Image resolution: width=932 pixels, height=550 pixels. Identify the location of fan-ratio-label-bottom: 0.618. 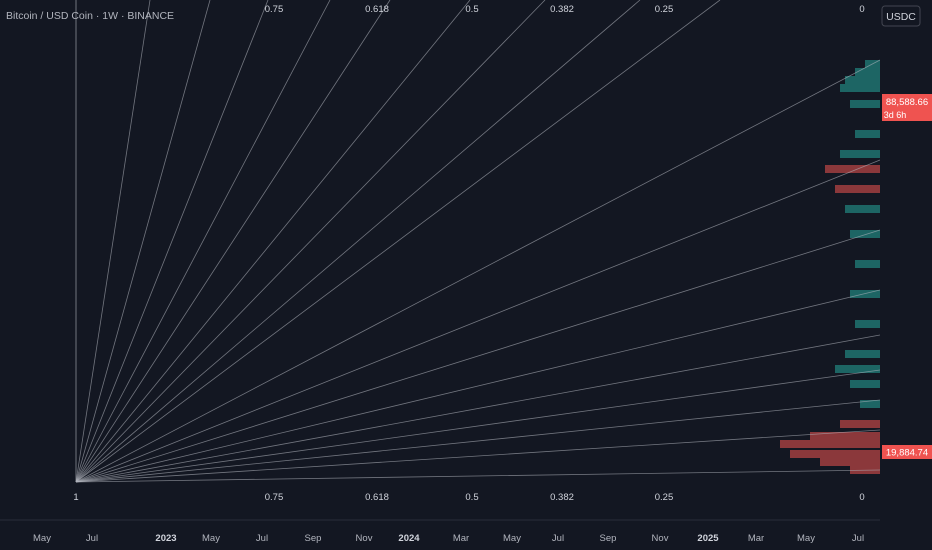
(377, 497).